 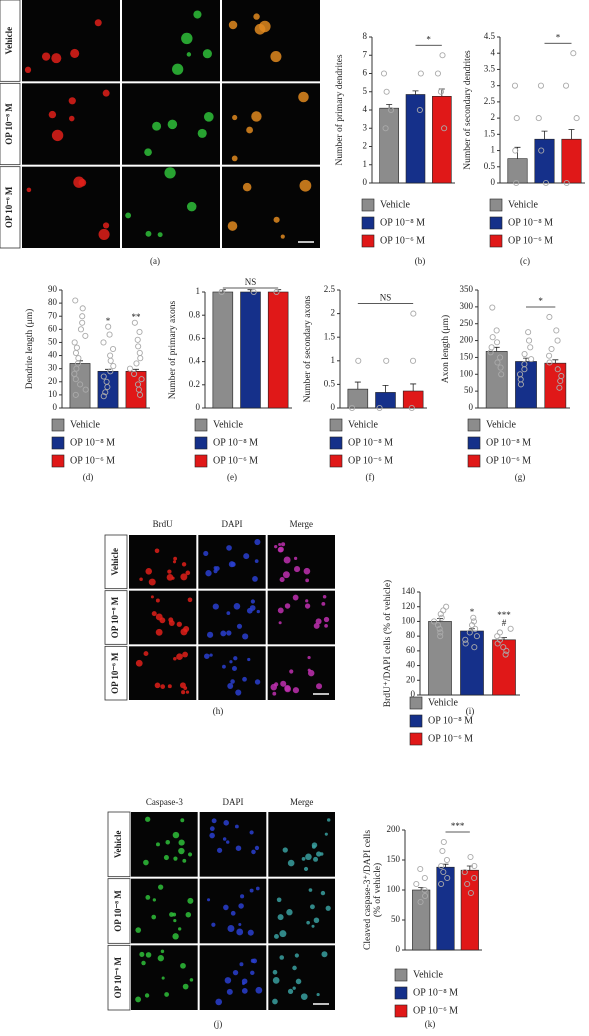 I want to click on significance: *, so click(x=108, y=321).